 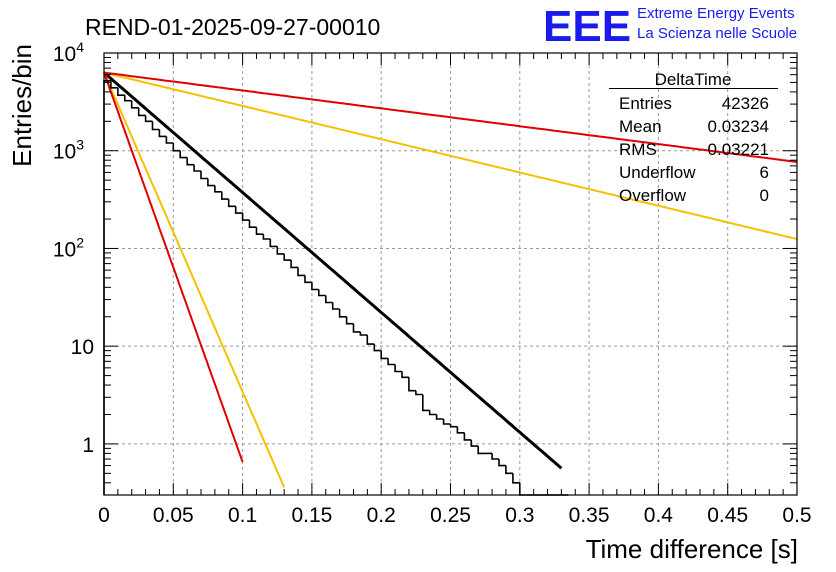 I want to click on x-axis-label: Time difference [s], so click(x=692, y=549).